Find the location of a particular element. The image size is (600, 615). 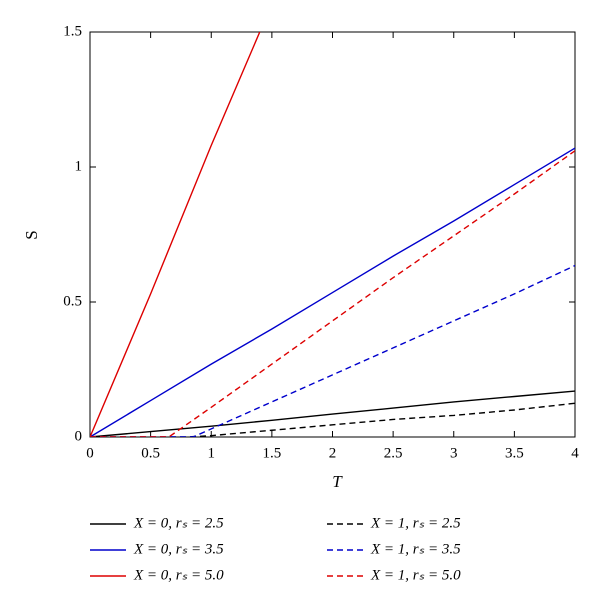

x-tick-label: 2.5 is located at coordinates (393, 453).